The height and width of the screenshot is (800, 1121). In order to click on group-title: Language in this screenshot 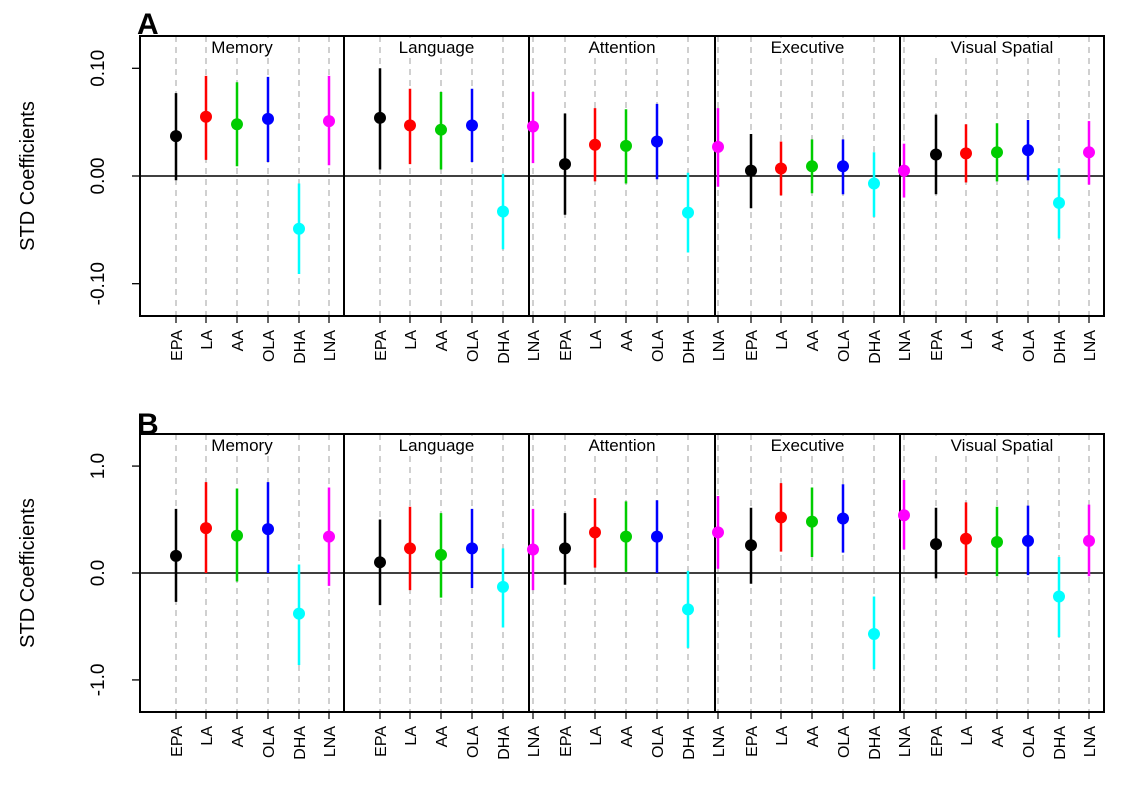, I will do `click(437, 445)`.